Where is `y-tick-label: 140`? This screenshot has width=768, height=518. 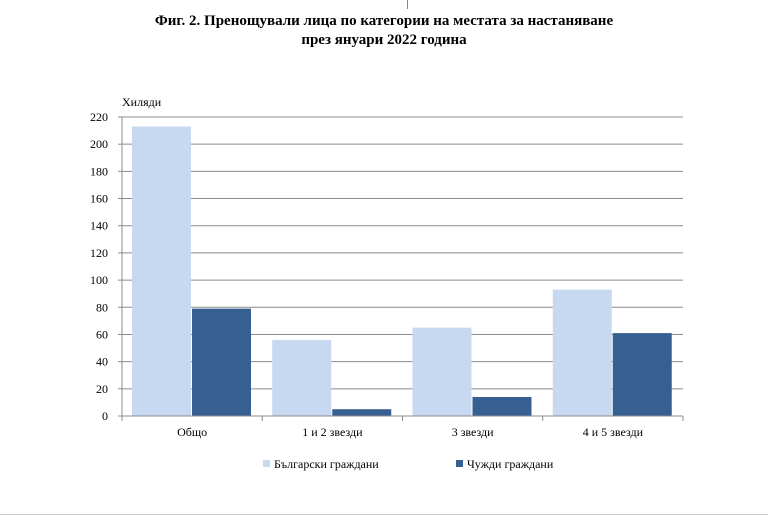
y-tick-label: 140 is located at coordinates (99, 226).